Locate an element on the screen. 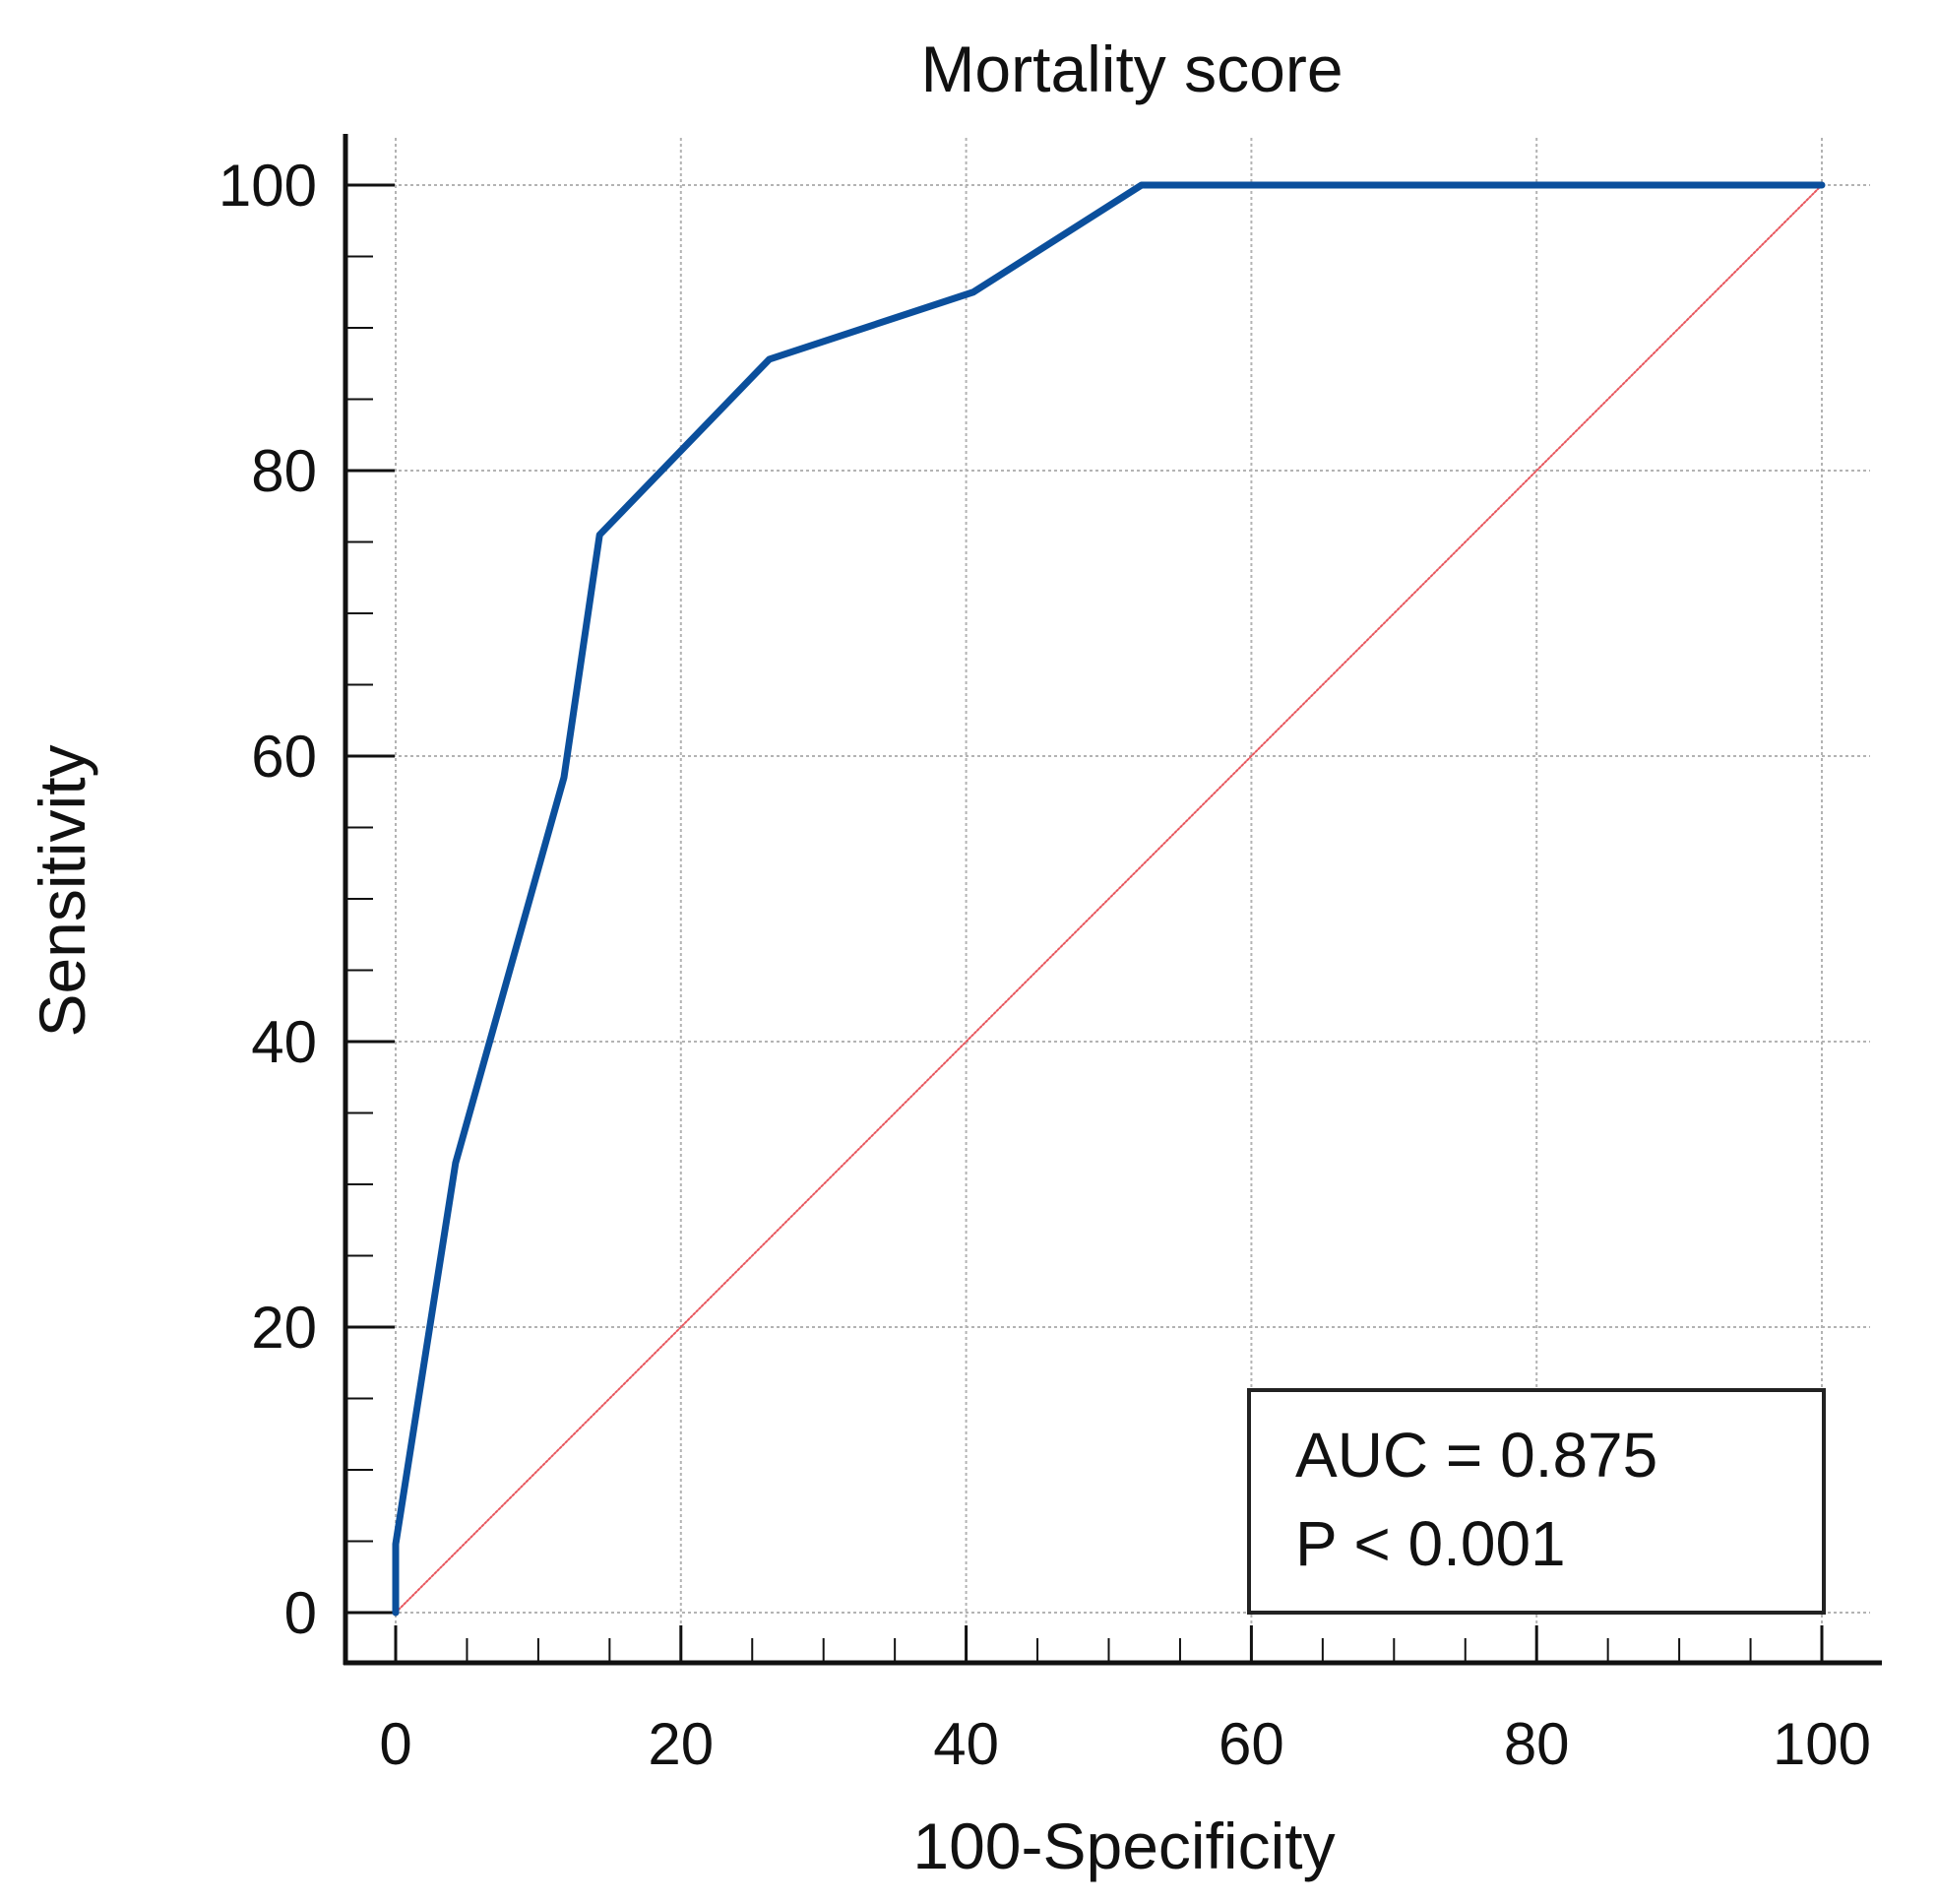 The width and height of the screenshot is (1937, 1904). x-tick-label: 0 is located at coordinates (395, 1744).